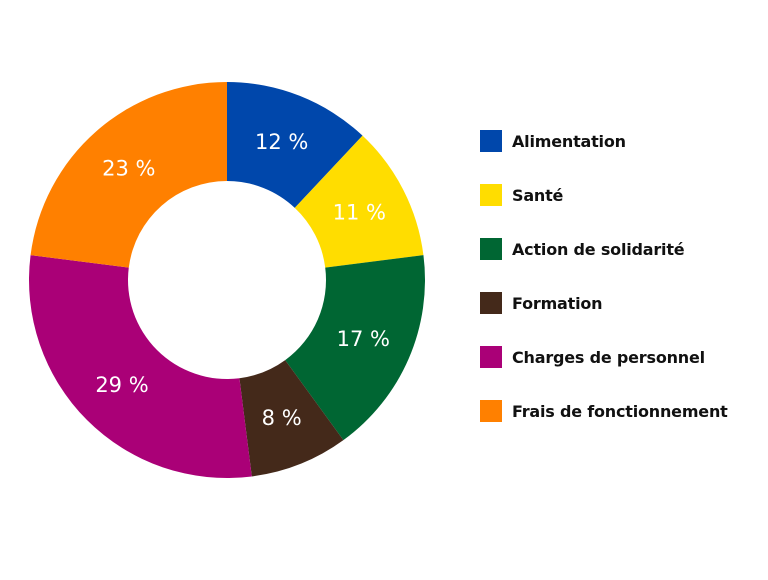  What do you see at coordinates (604, 303) in the screenshot?
I see `legend-item-formation: Formation` at bounding box center [604, 303].